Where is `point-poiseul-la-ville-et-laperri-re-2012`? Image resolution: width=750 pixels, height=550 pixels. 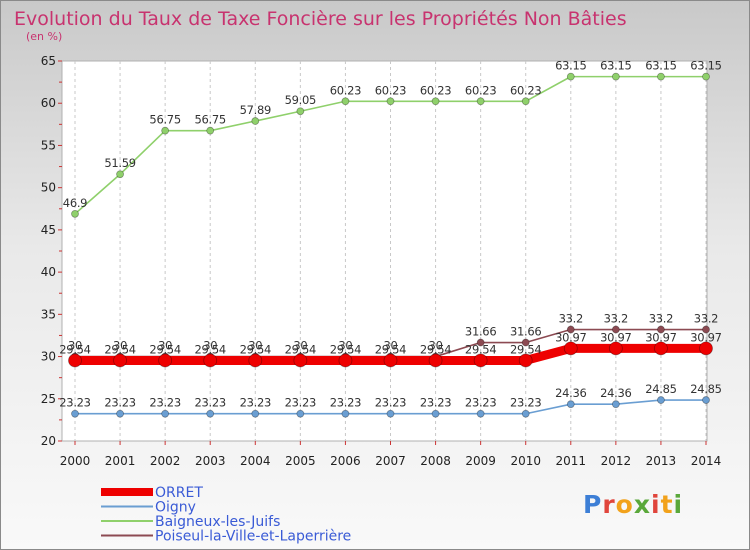 point-poiseul-la-ville-et-laperri-re-2012 is located at coordinates (615, 329).